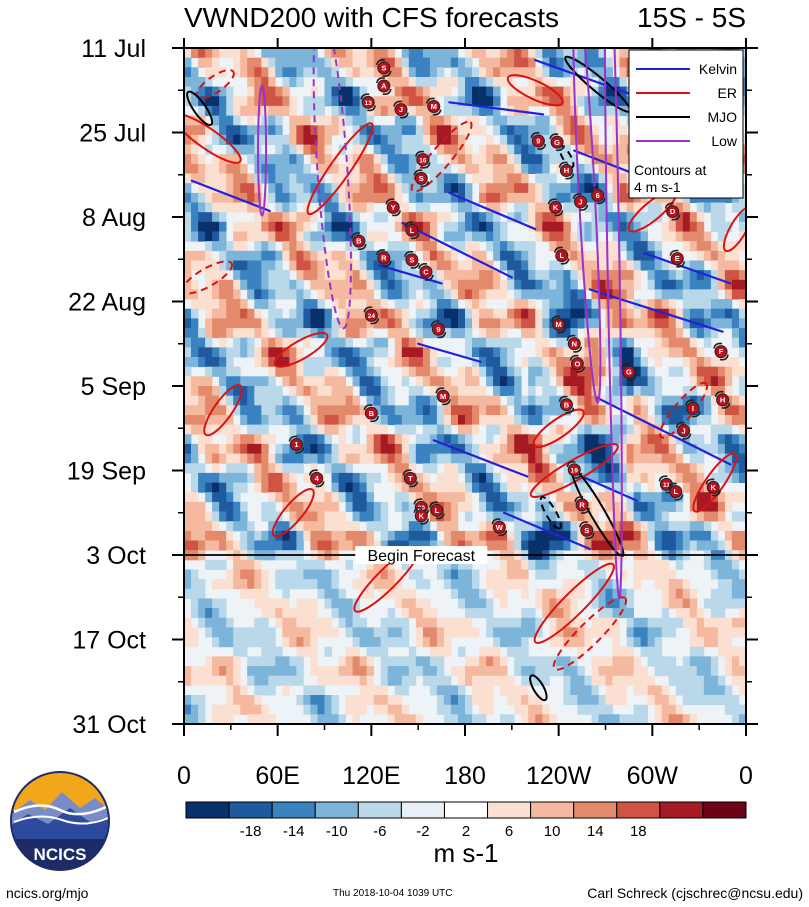 This screenshot has height=907, width=809. Describe the element at coordinates (538, 141) in the screenshot. I see `storm-label: 9` at that location.